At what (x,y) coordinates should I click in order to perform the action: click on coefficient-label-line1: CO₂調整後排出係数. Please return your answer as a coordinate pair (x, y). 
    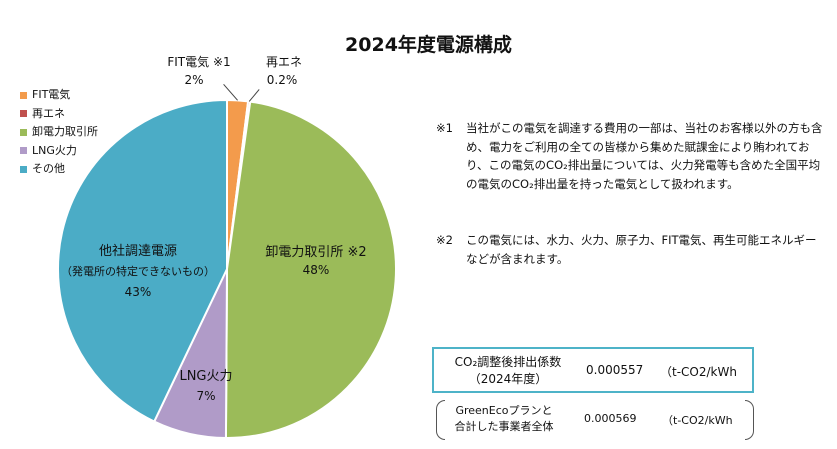
    Looking at the image, I should click on (508, 362).